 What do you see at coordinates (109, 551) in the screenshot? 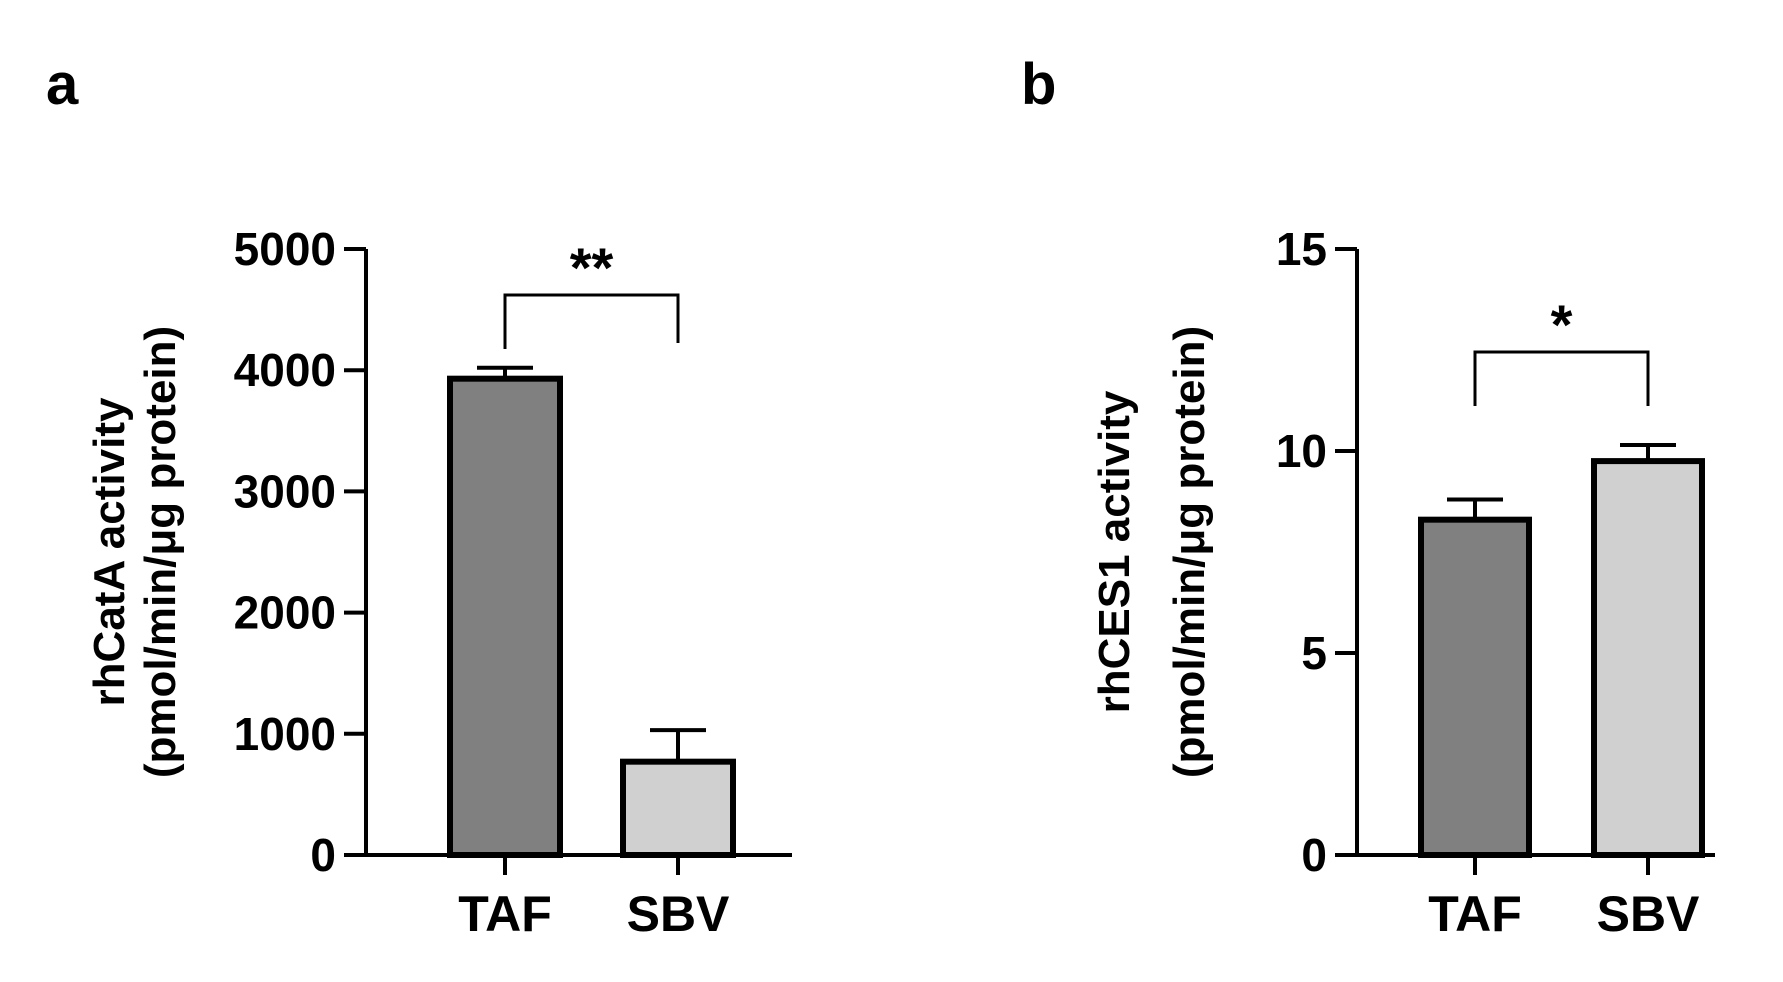
I see `y-axis-label: rhCatA activity` at bounding box center [109, 551].